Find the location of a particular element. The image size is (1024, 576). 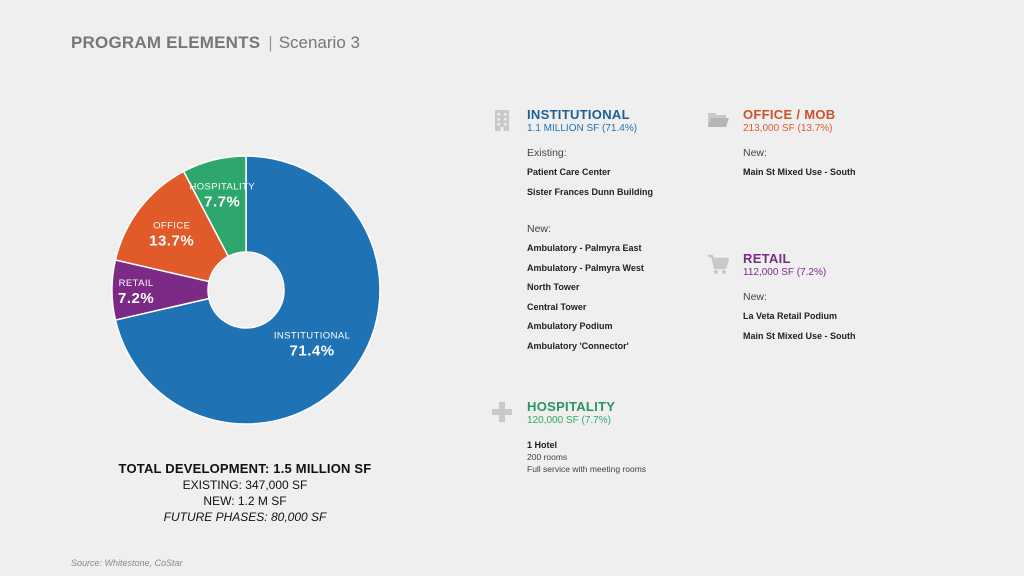

hotel-line: Full service with meeting rooms is located at coordinates (587, 469).